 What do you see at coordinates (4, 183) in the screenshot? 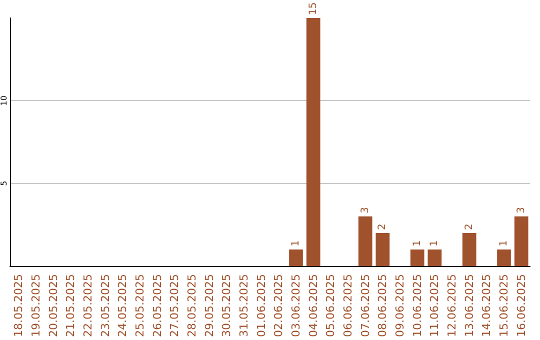
I see `y-tick-label: 5` at bounding box center [4, 183].